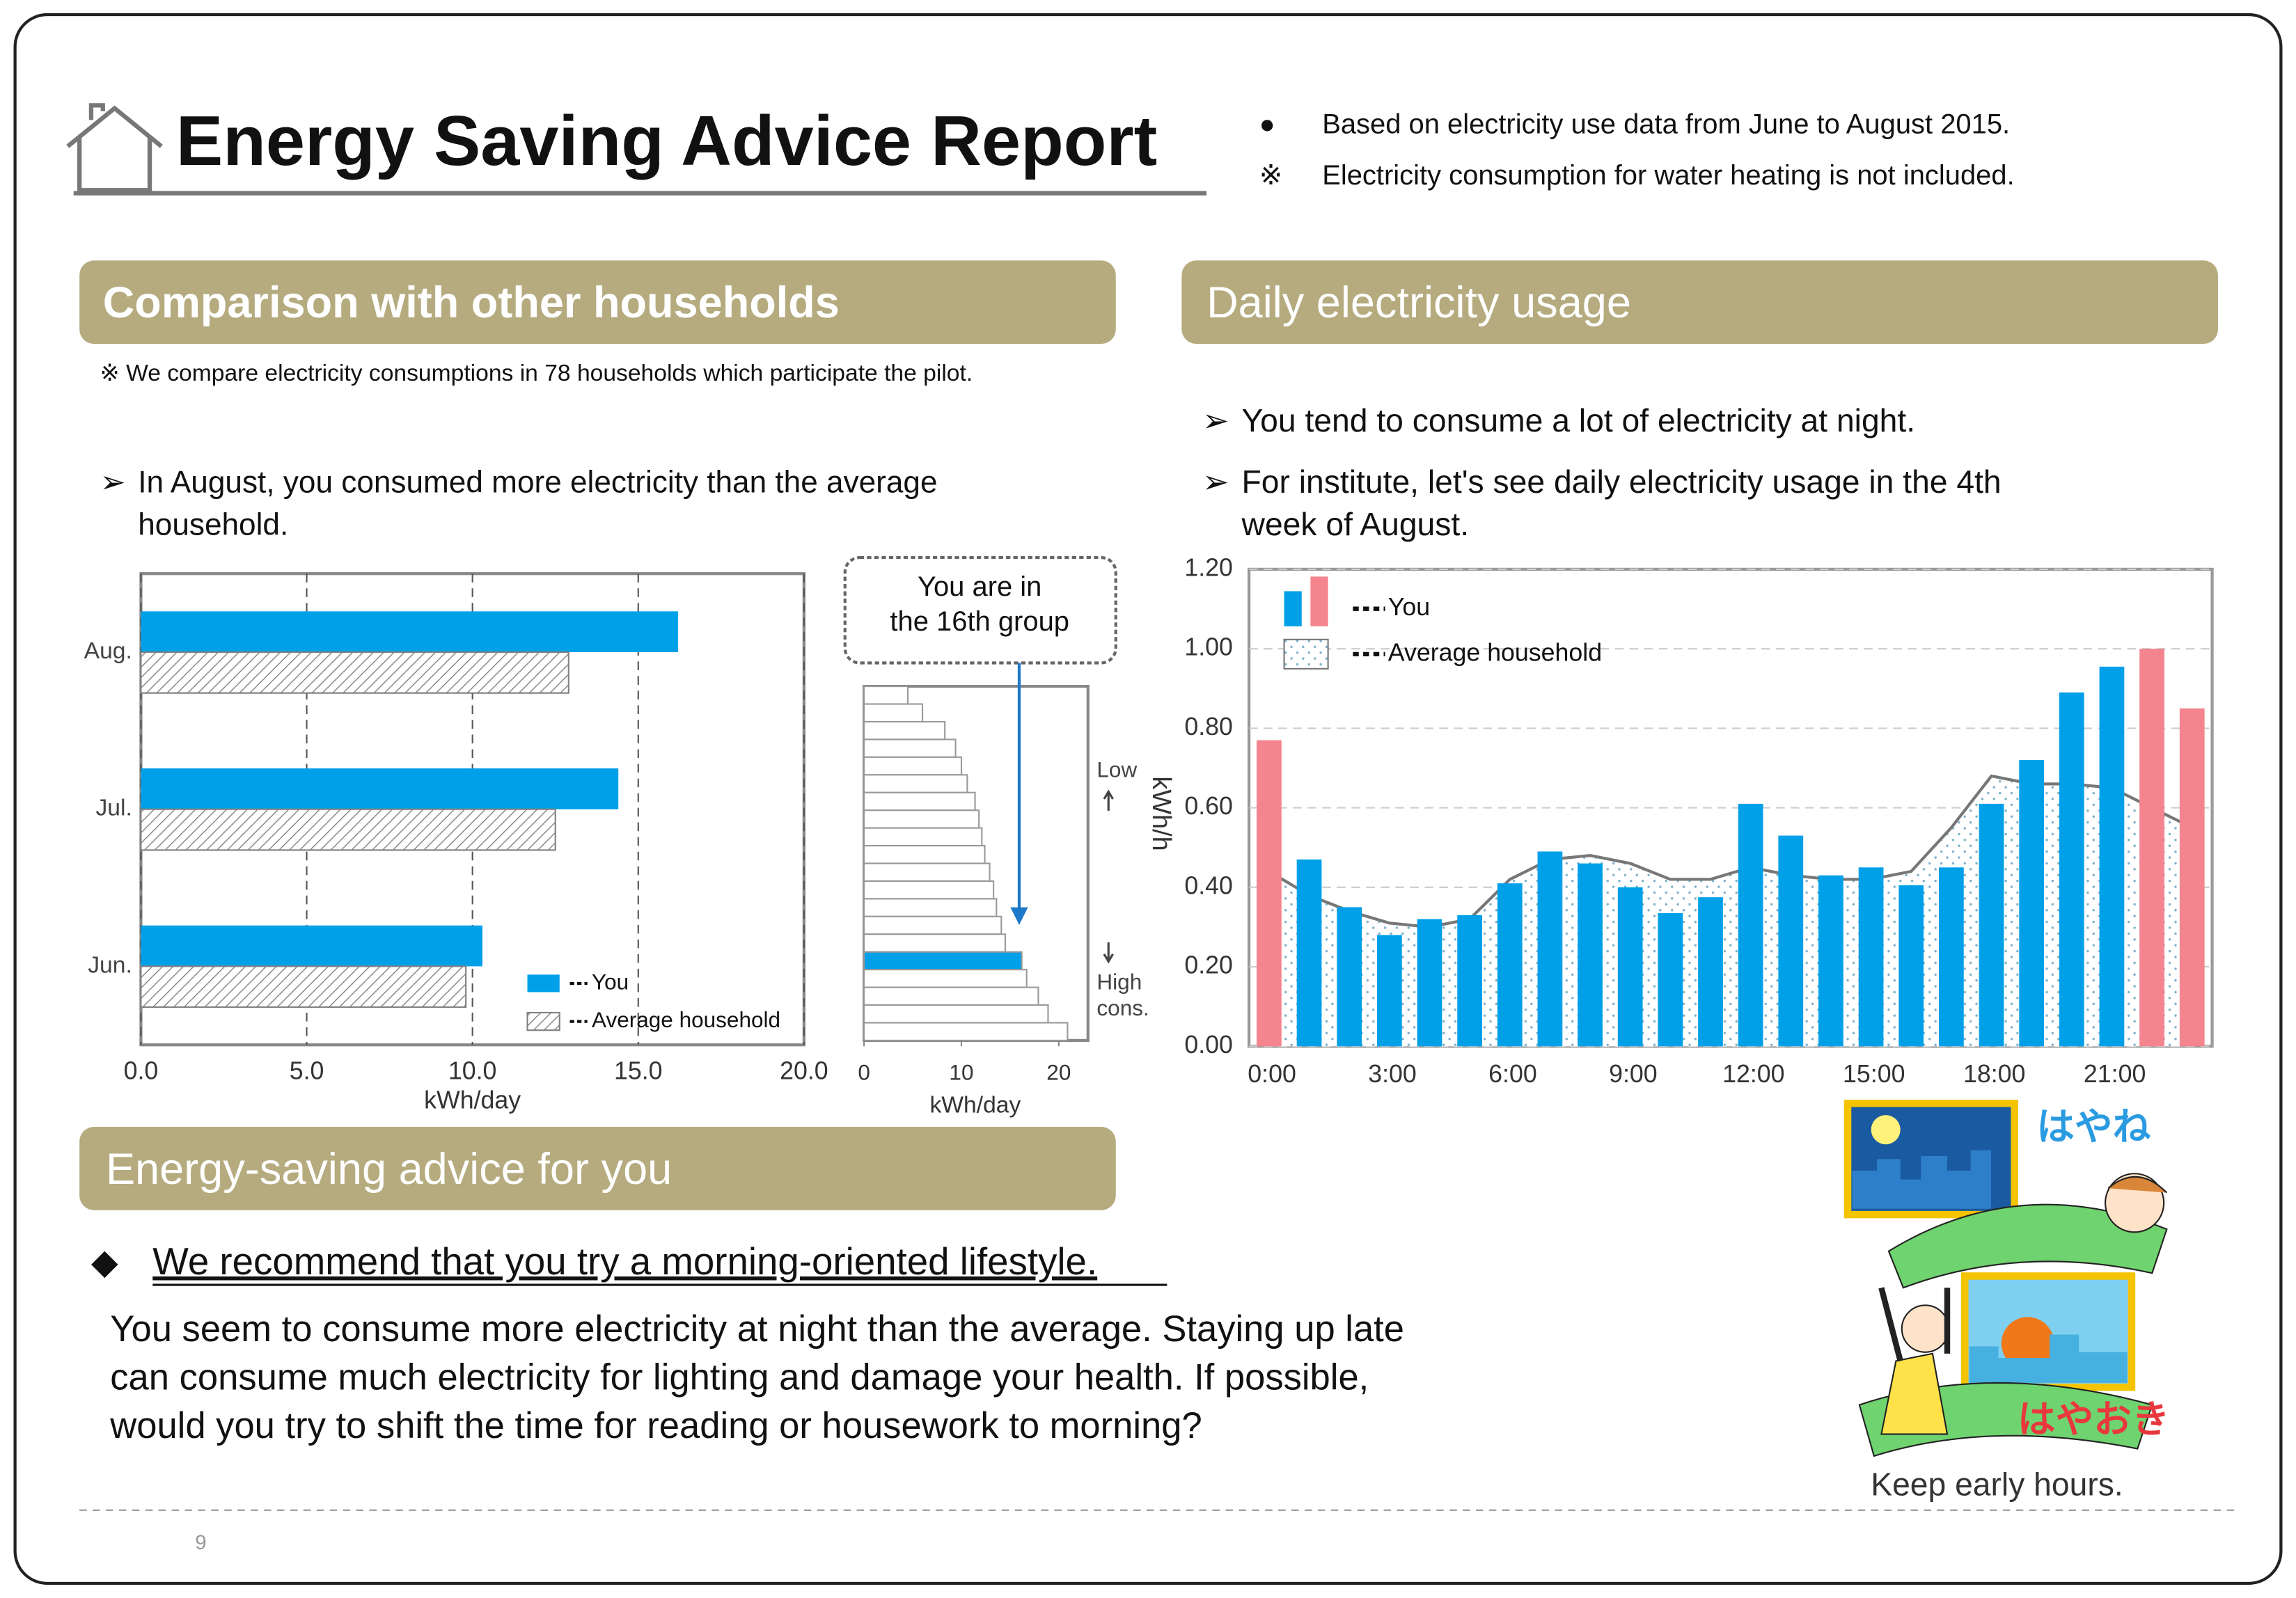 This screenshot has height=1598, width=2296. Describe the element at coordinates (213, 525) in the screenshot. I see `bullet-text: household.` at that location.